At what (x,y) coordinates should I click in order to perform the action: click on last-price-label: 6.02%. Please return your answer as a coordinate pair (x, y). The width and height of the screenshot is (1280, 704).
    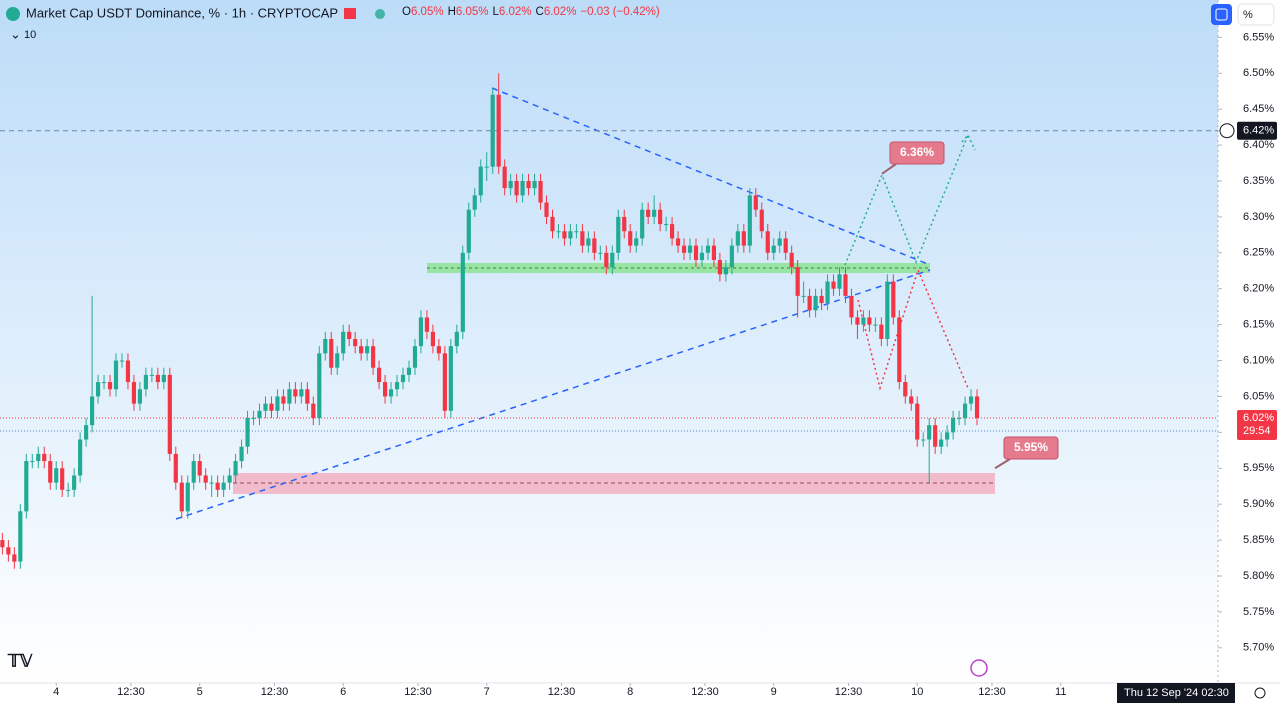
    Looking at the image, I should click on (1258, 418).